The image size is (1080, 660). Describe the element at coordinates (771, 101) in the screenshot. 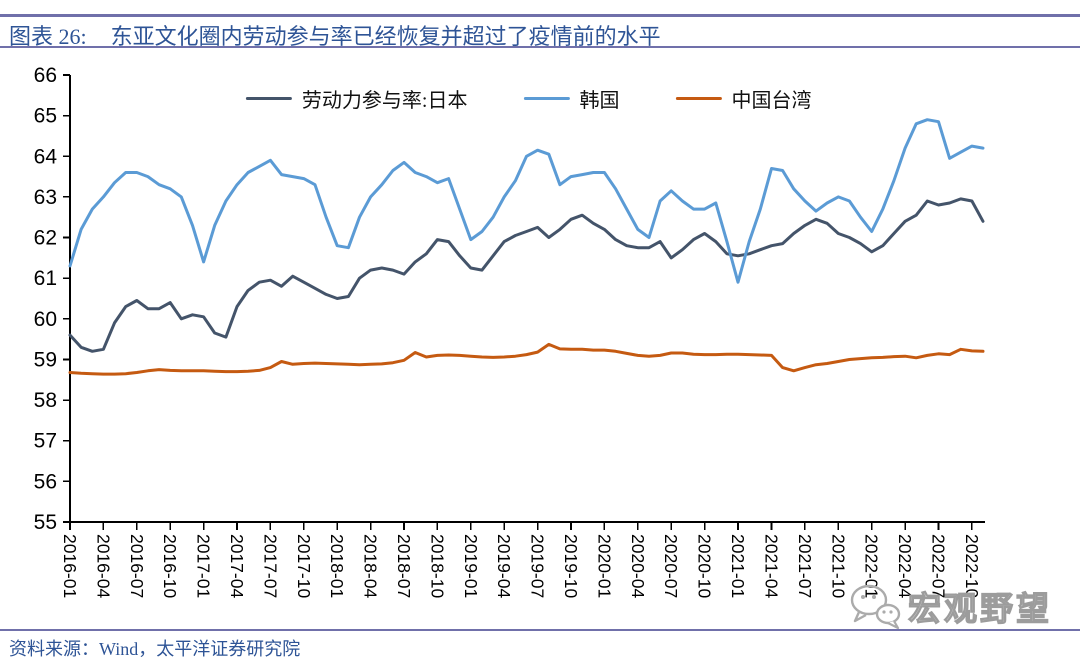

I see `legend-label-taiwan: 中国台湾` at that location.